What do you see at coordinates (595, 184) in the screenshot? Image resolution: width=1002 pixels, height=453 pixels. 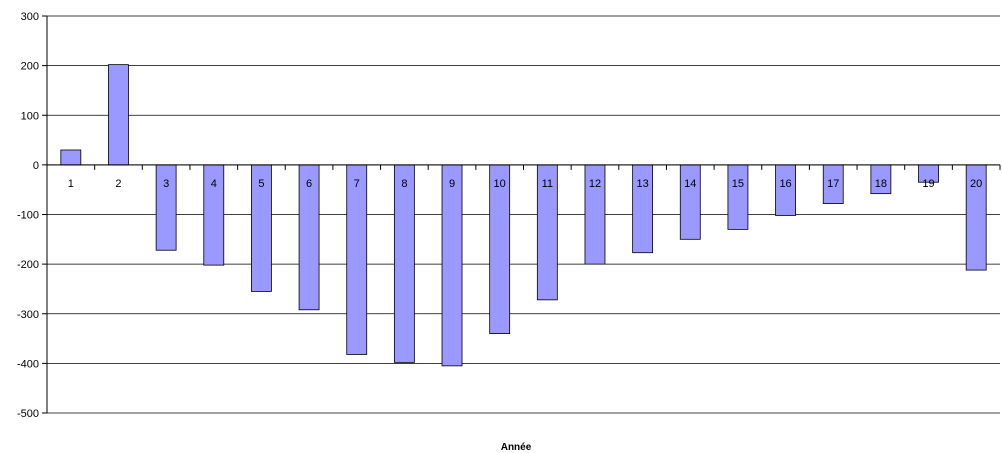 I see `x-tick-label: 12` at bounding box center [595, 184].